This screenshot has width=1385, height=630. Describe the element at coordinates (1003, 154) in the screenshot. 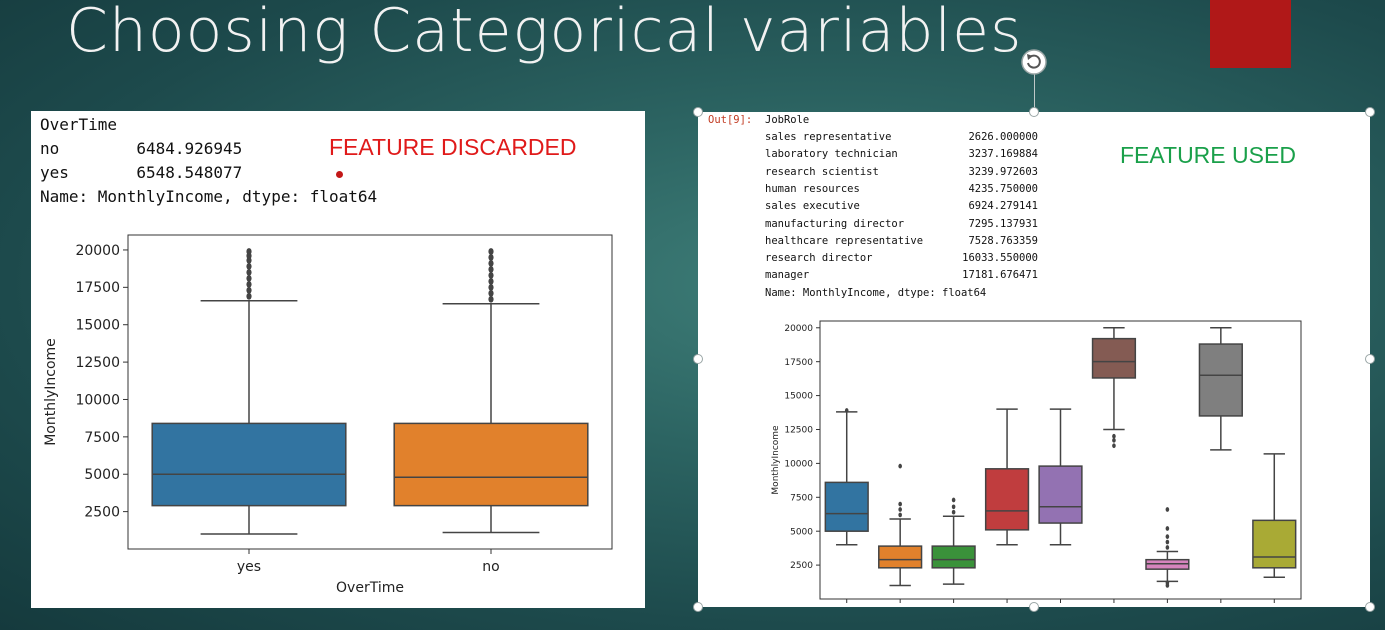

I see `jobrole-value: 3237.169884` at that location.